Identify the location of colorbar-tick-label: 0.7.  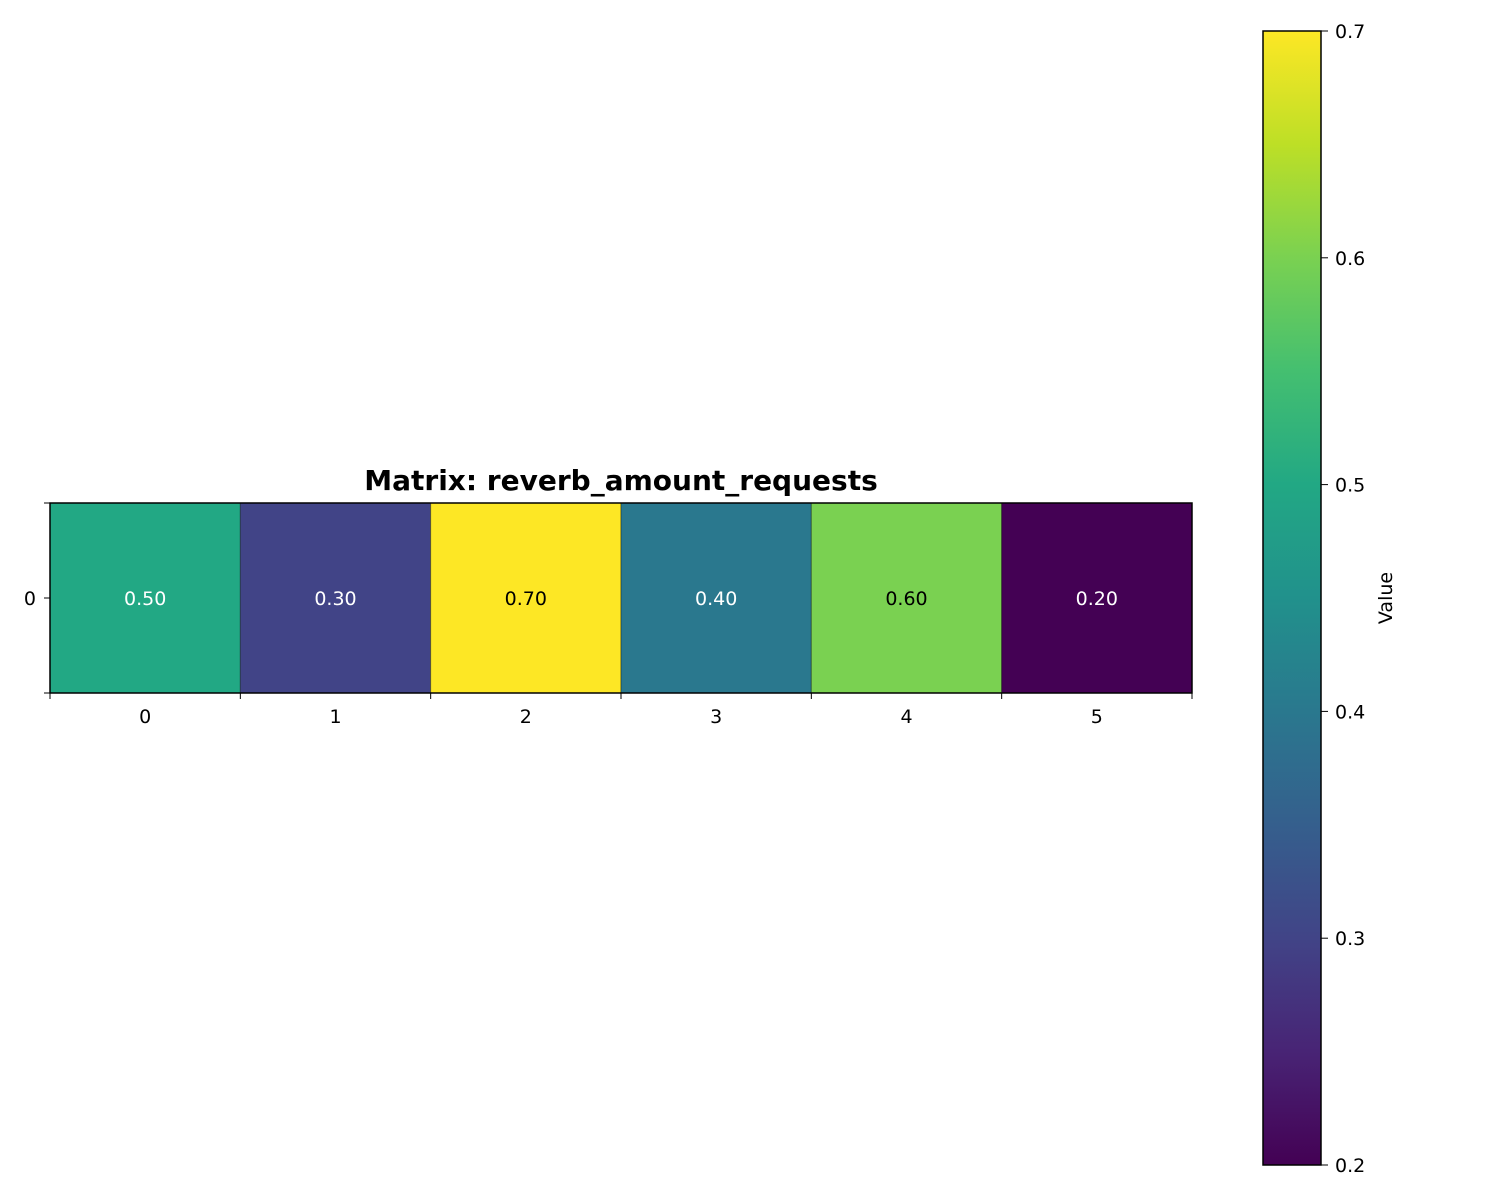
(1350, 32).